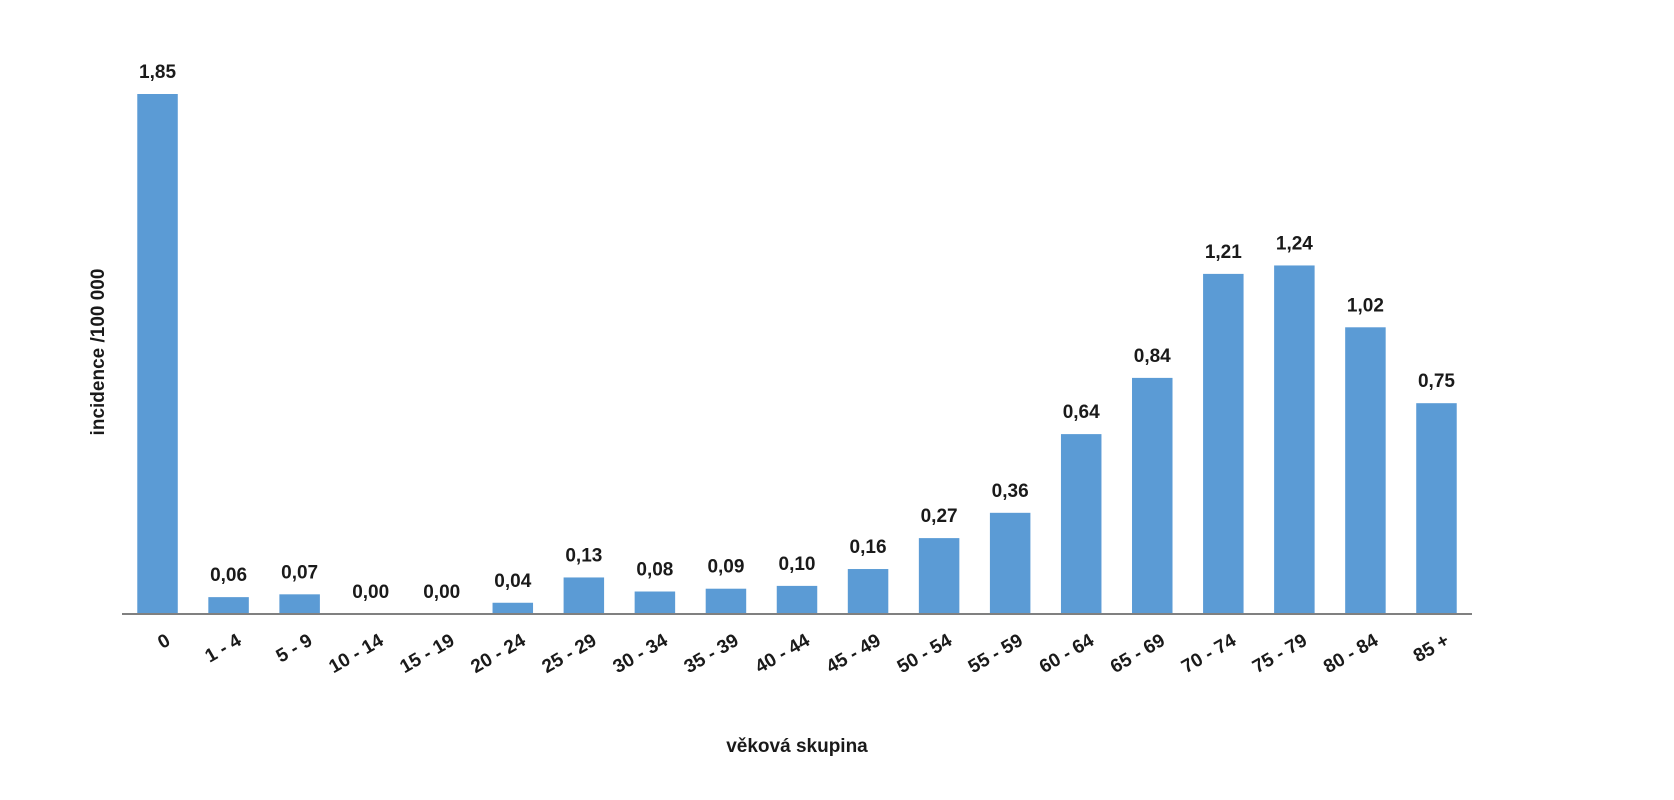 This screenshot has height=800, width=1674. What do you see at coordinates (1280, 654) in the screenshot?
I see `x-tick-label-16: 75 - 79` at bounding box center [1280, 654].